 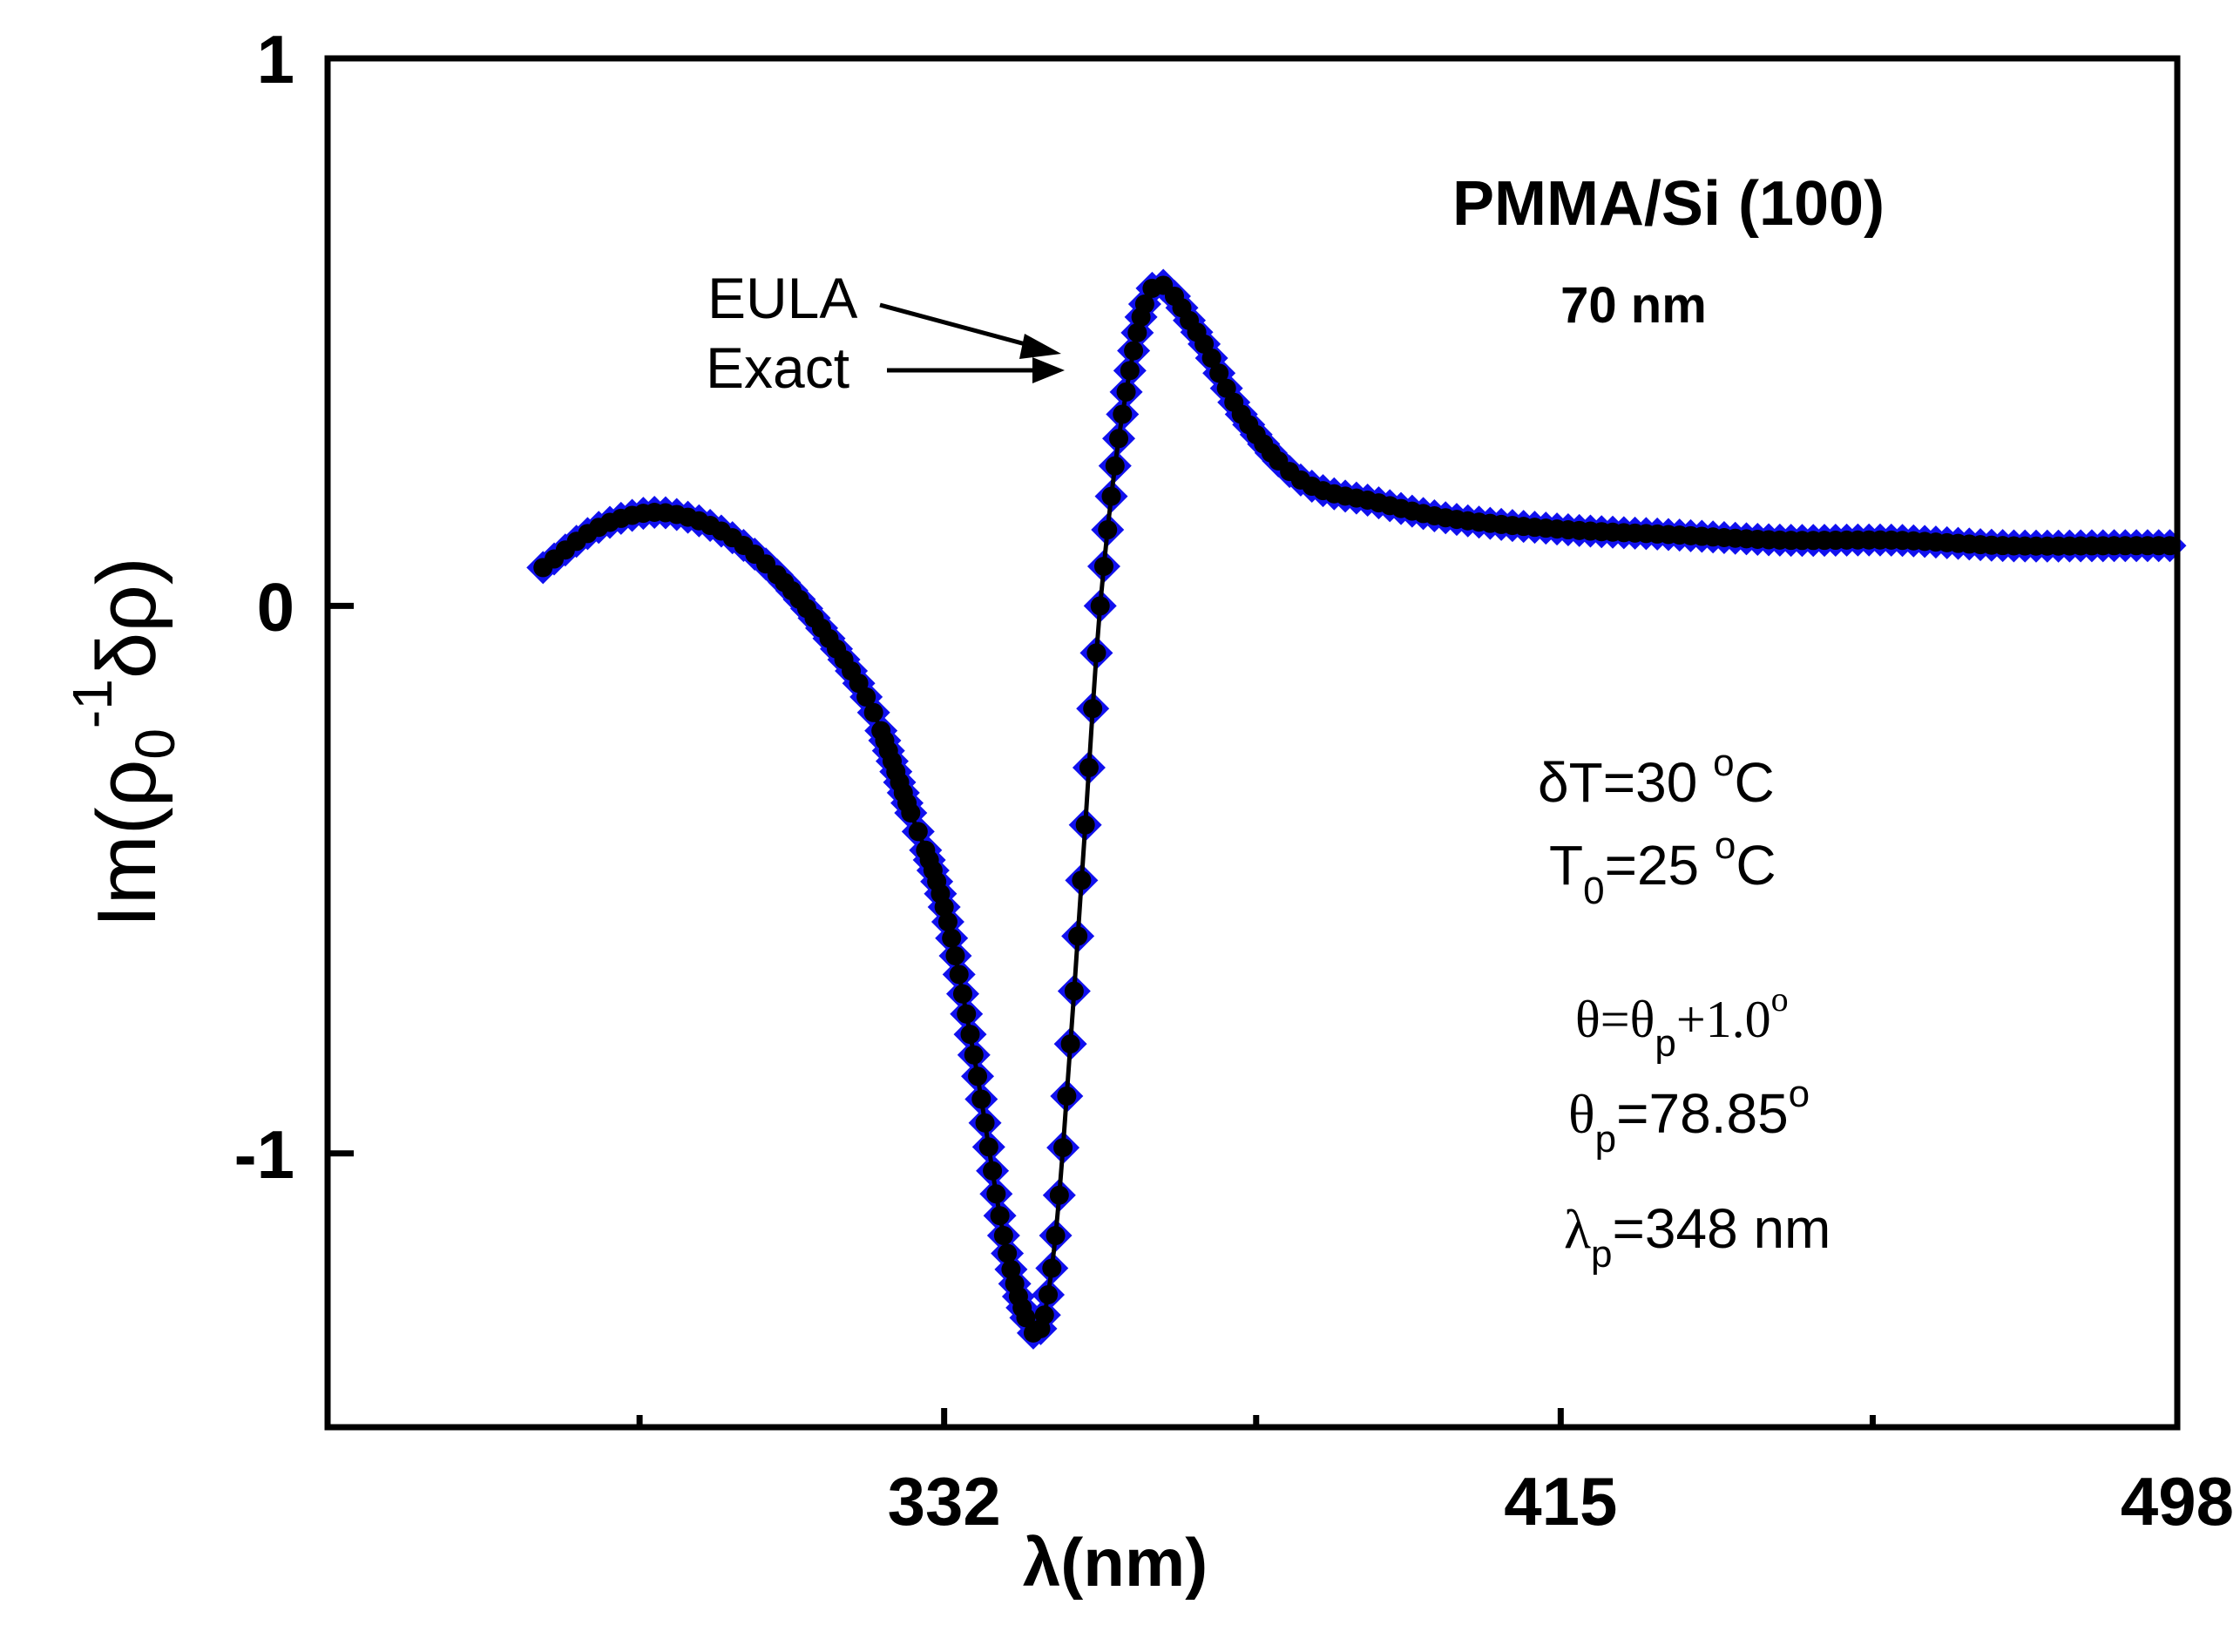 What do you see at coordinates (1725, 845) in the screenshot?
I see `t0-sup: o` at bounding box center [1725, 845].